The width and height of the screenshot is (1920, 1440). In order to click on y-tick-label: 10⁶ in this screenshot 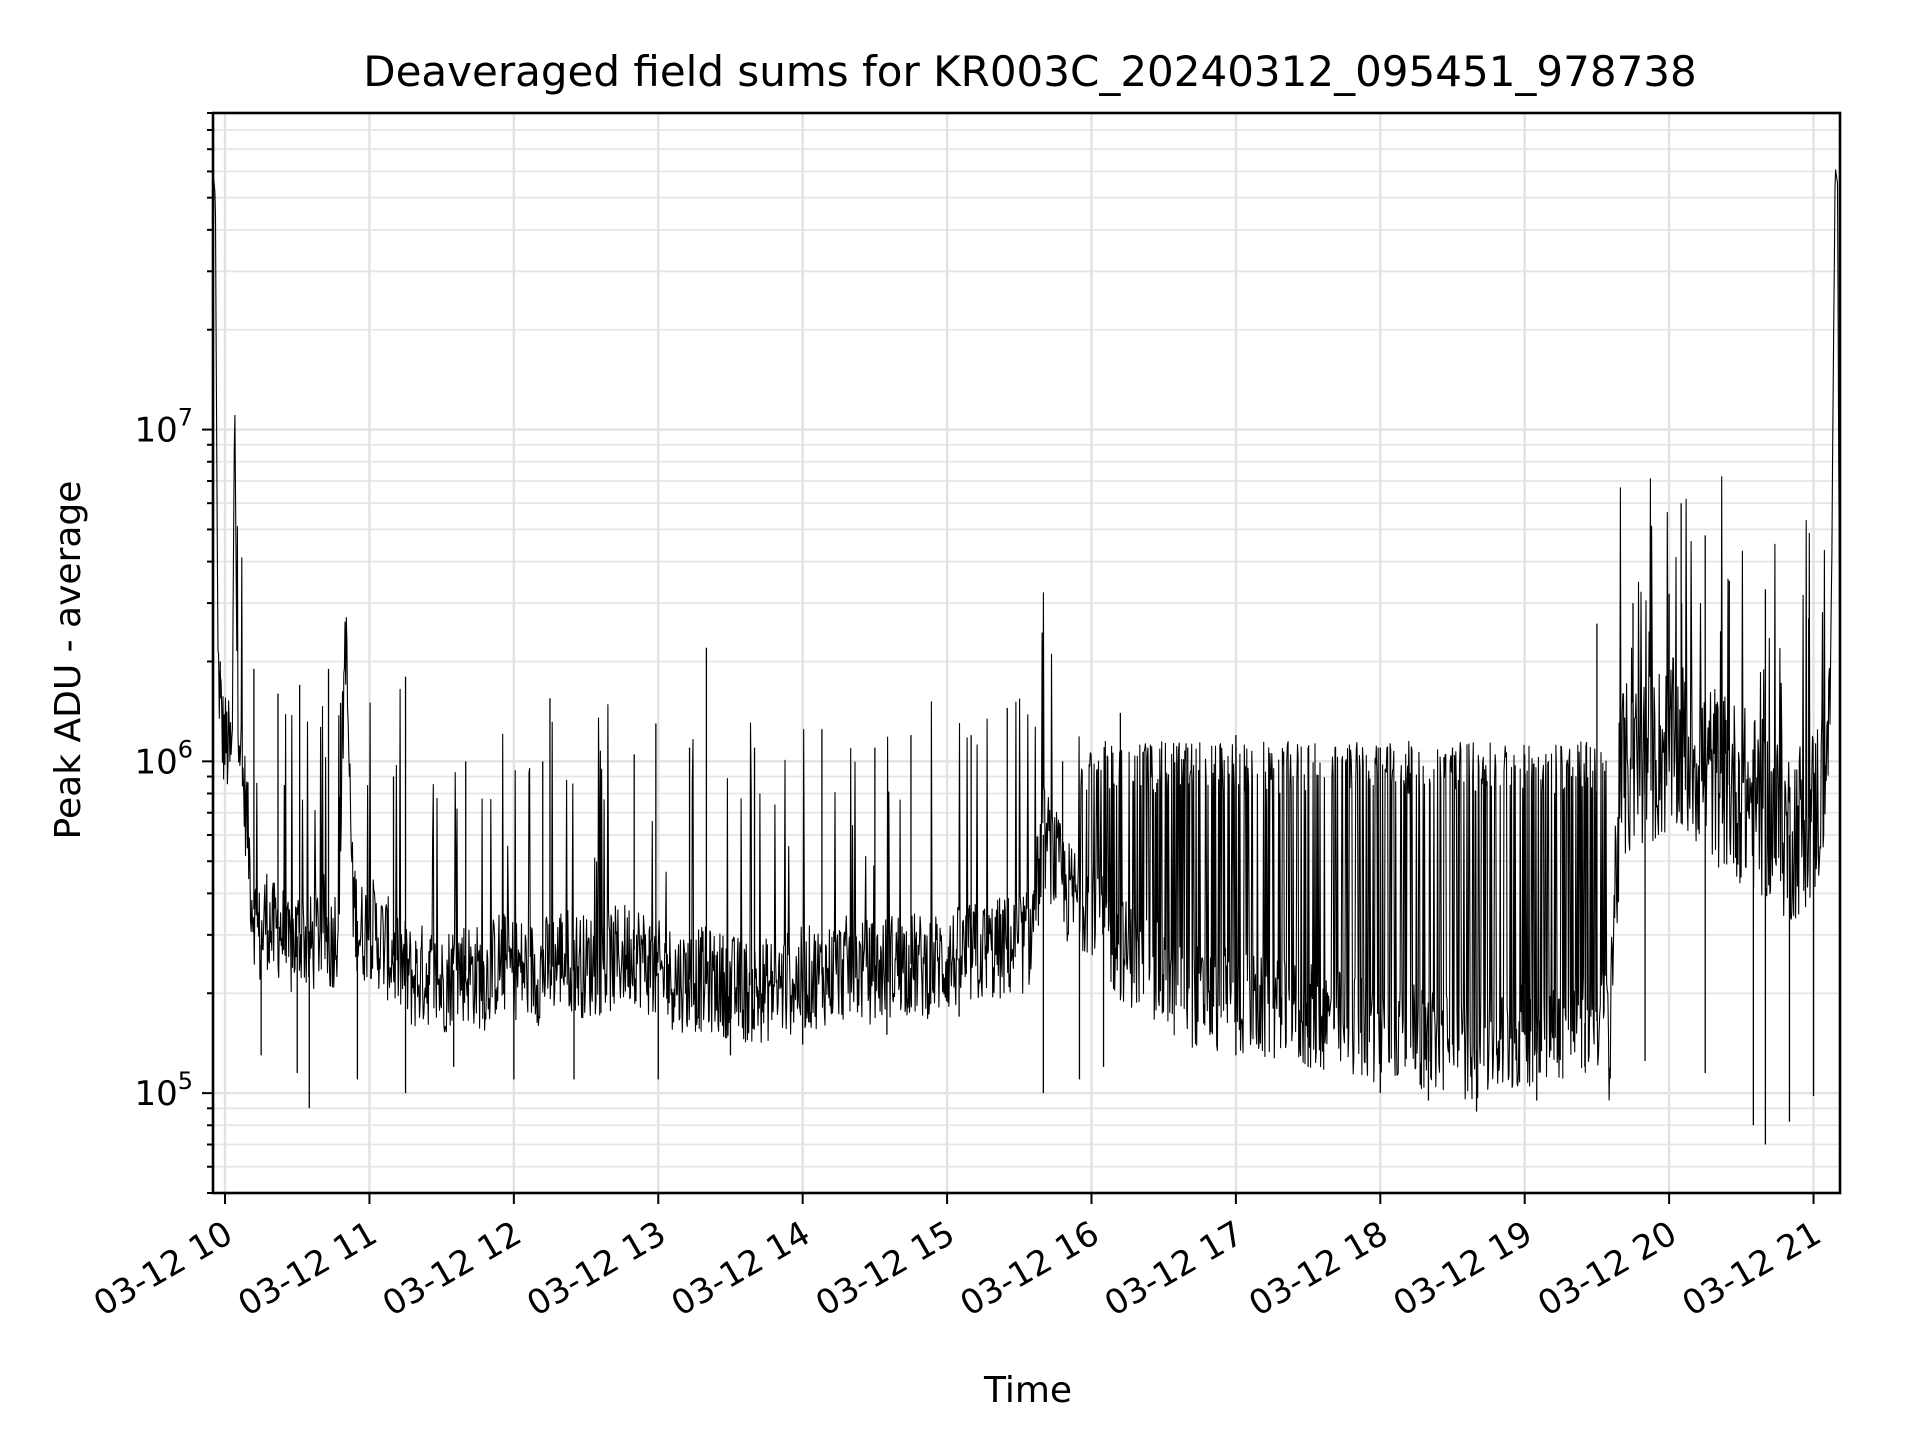, I will do `click(163, 758)`.